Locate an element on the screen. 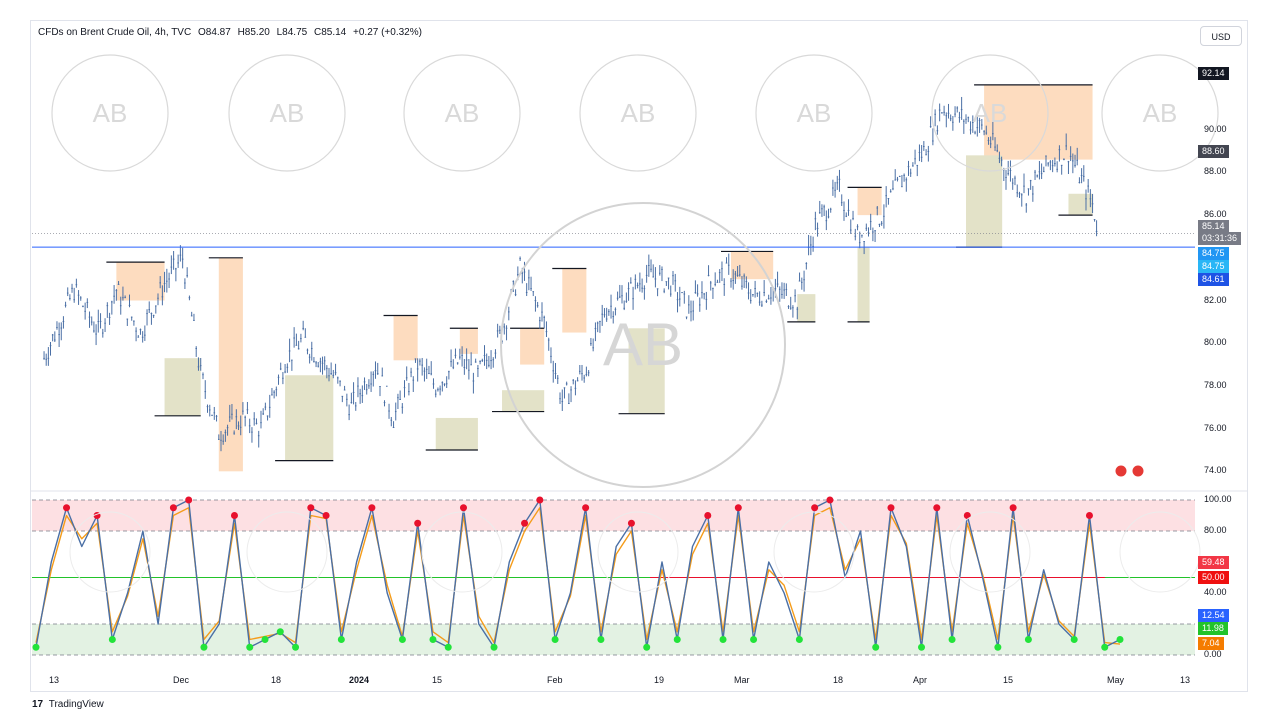 This screenshot has height=720, width=1280. price-tick-label: 86.00 is located at coordinates (1215, 214).